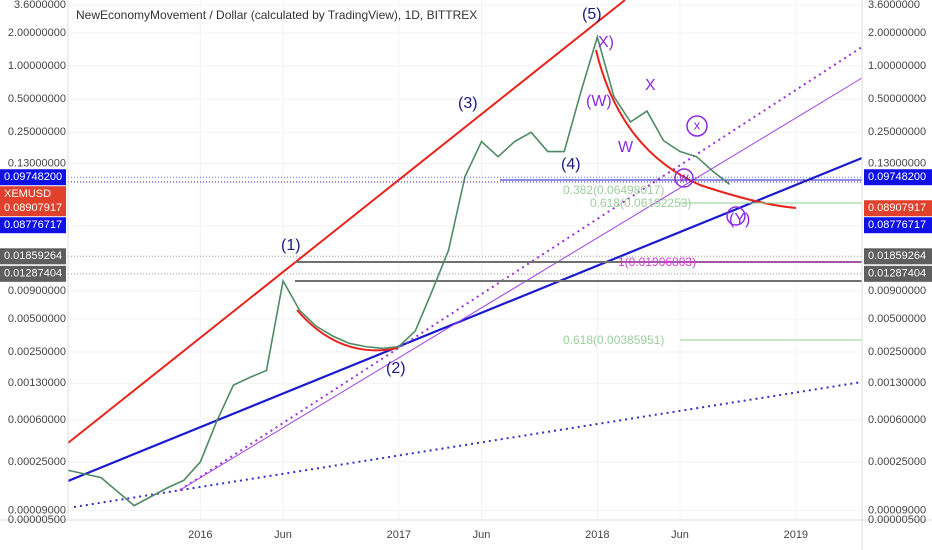 This screenshot has height=550, width=932. What do you see at coordinates (396, 368) in the screenshot?
I see `wave-label: (2)` at bounding box center [396, 368].